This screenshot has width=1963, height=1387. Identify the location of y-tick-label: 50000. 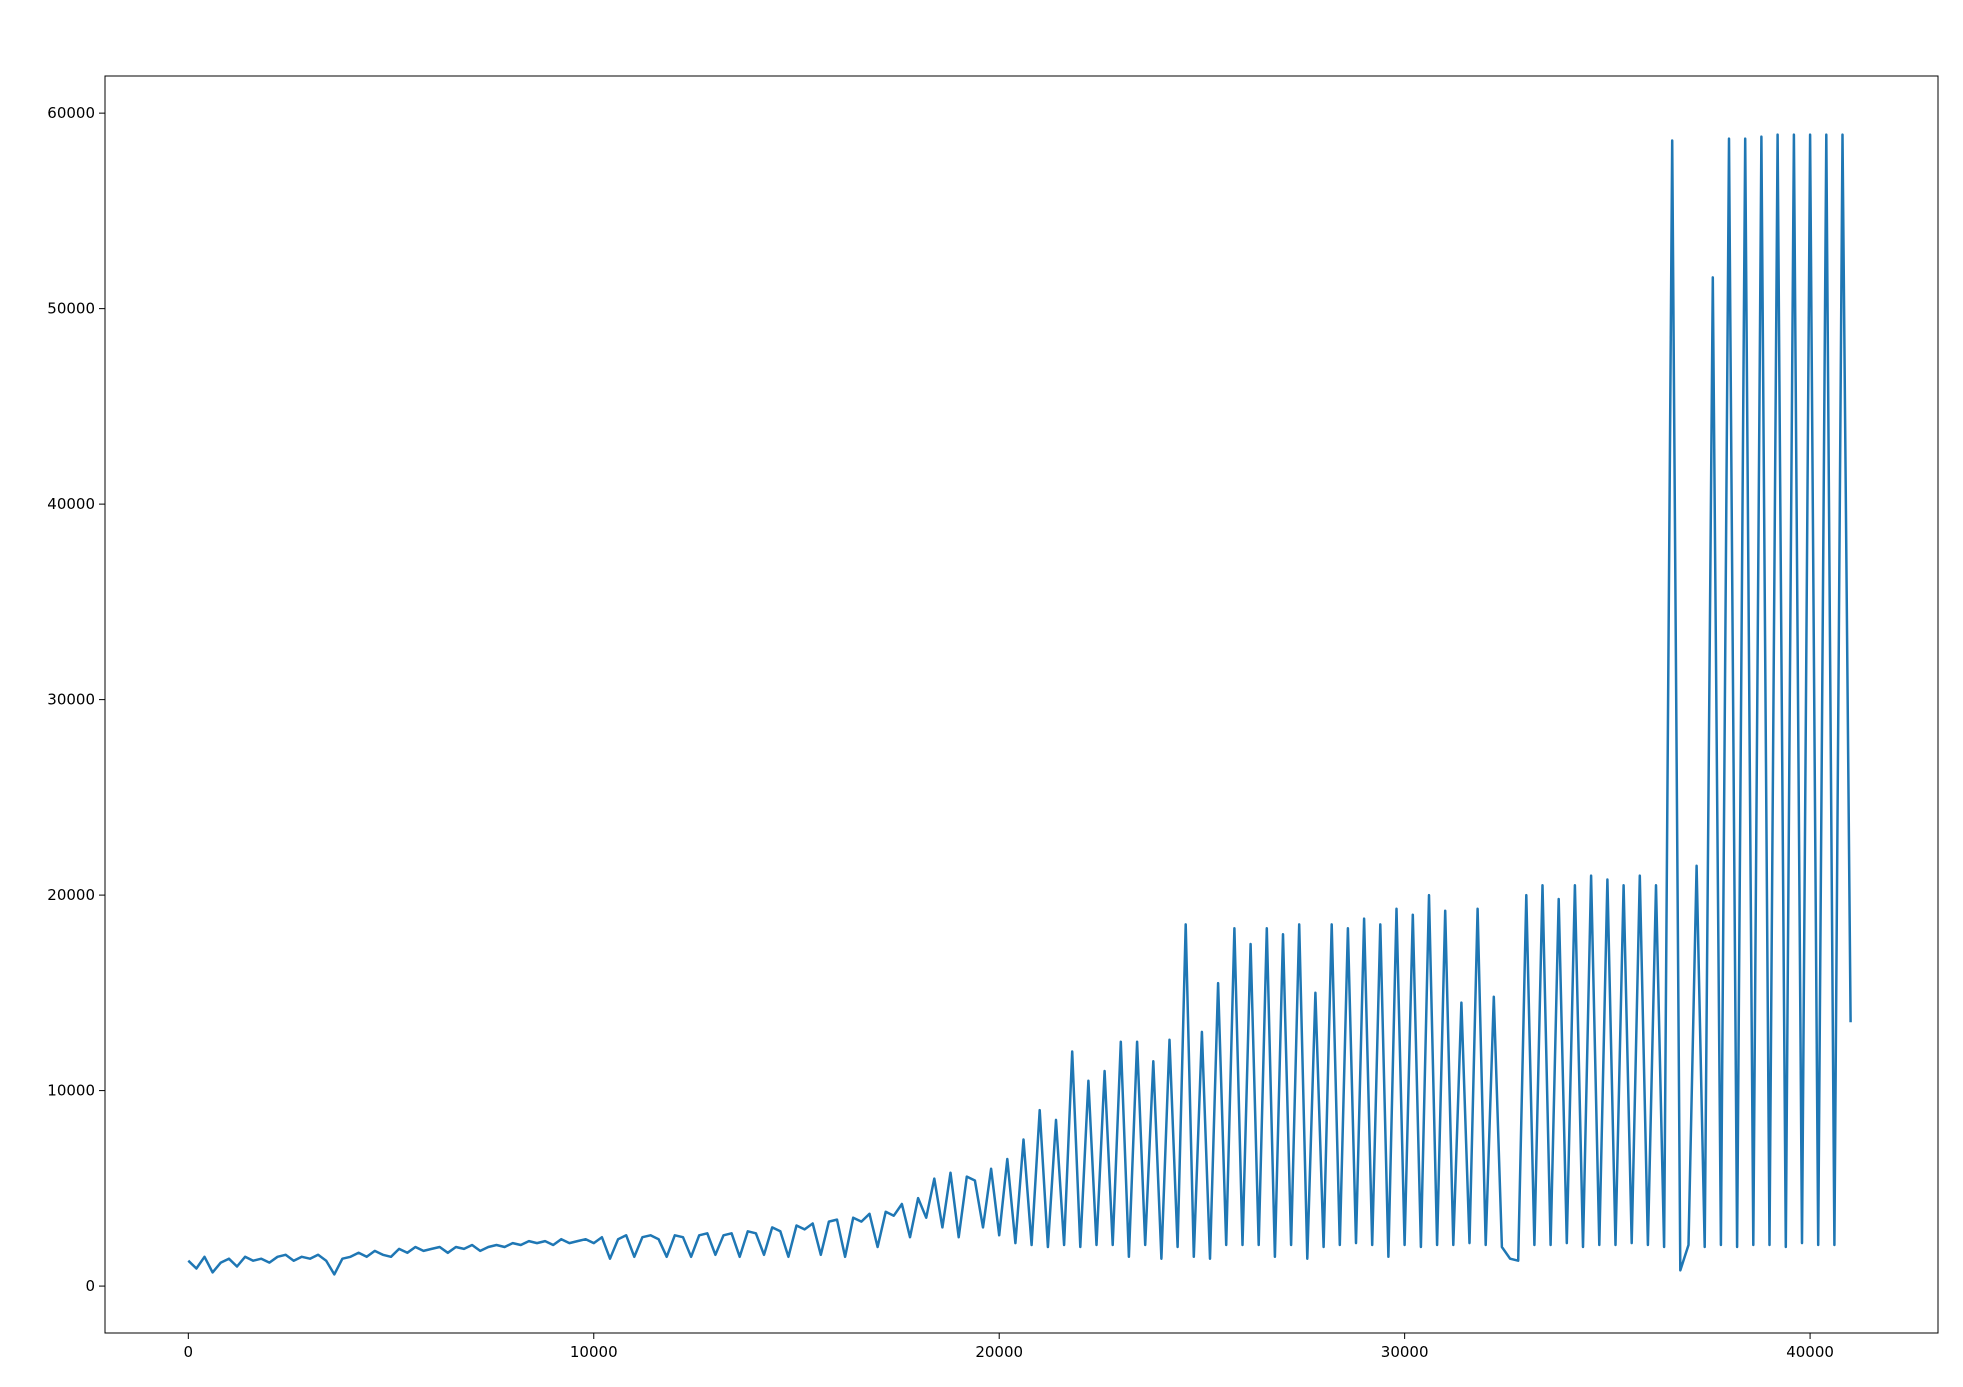
(71, 309).